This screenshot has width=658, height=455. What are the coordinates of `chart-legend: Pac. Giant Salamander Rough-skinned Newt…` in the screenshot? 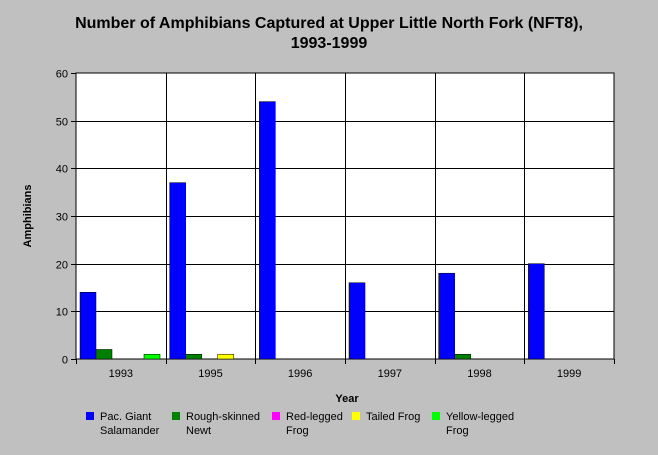 It's located at (366, 428).